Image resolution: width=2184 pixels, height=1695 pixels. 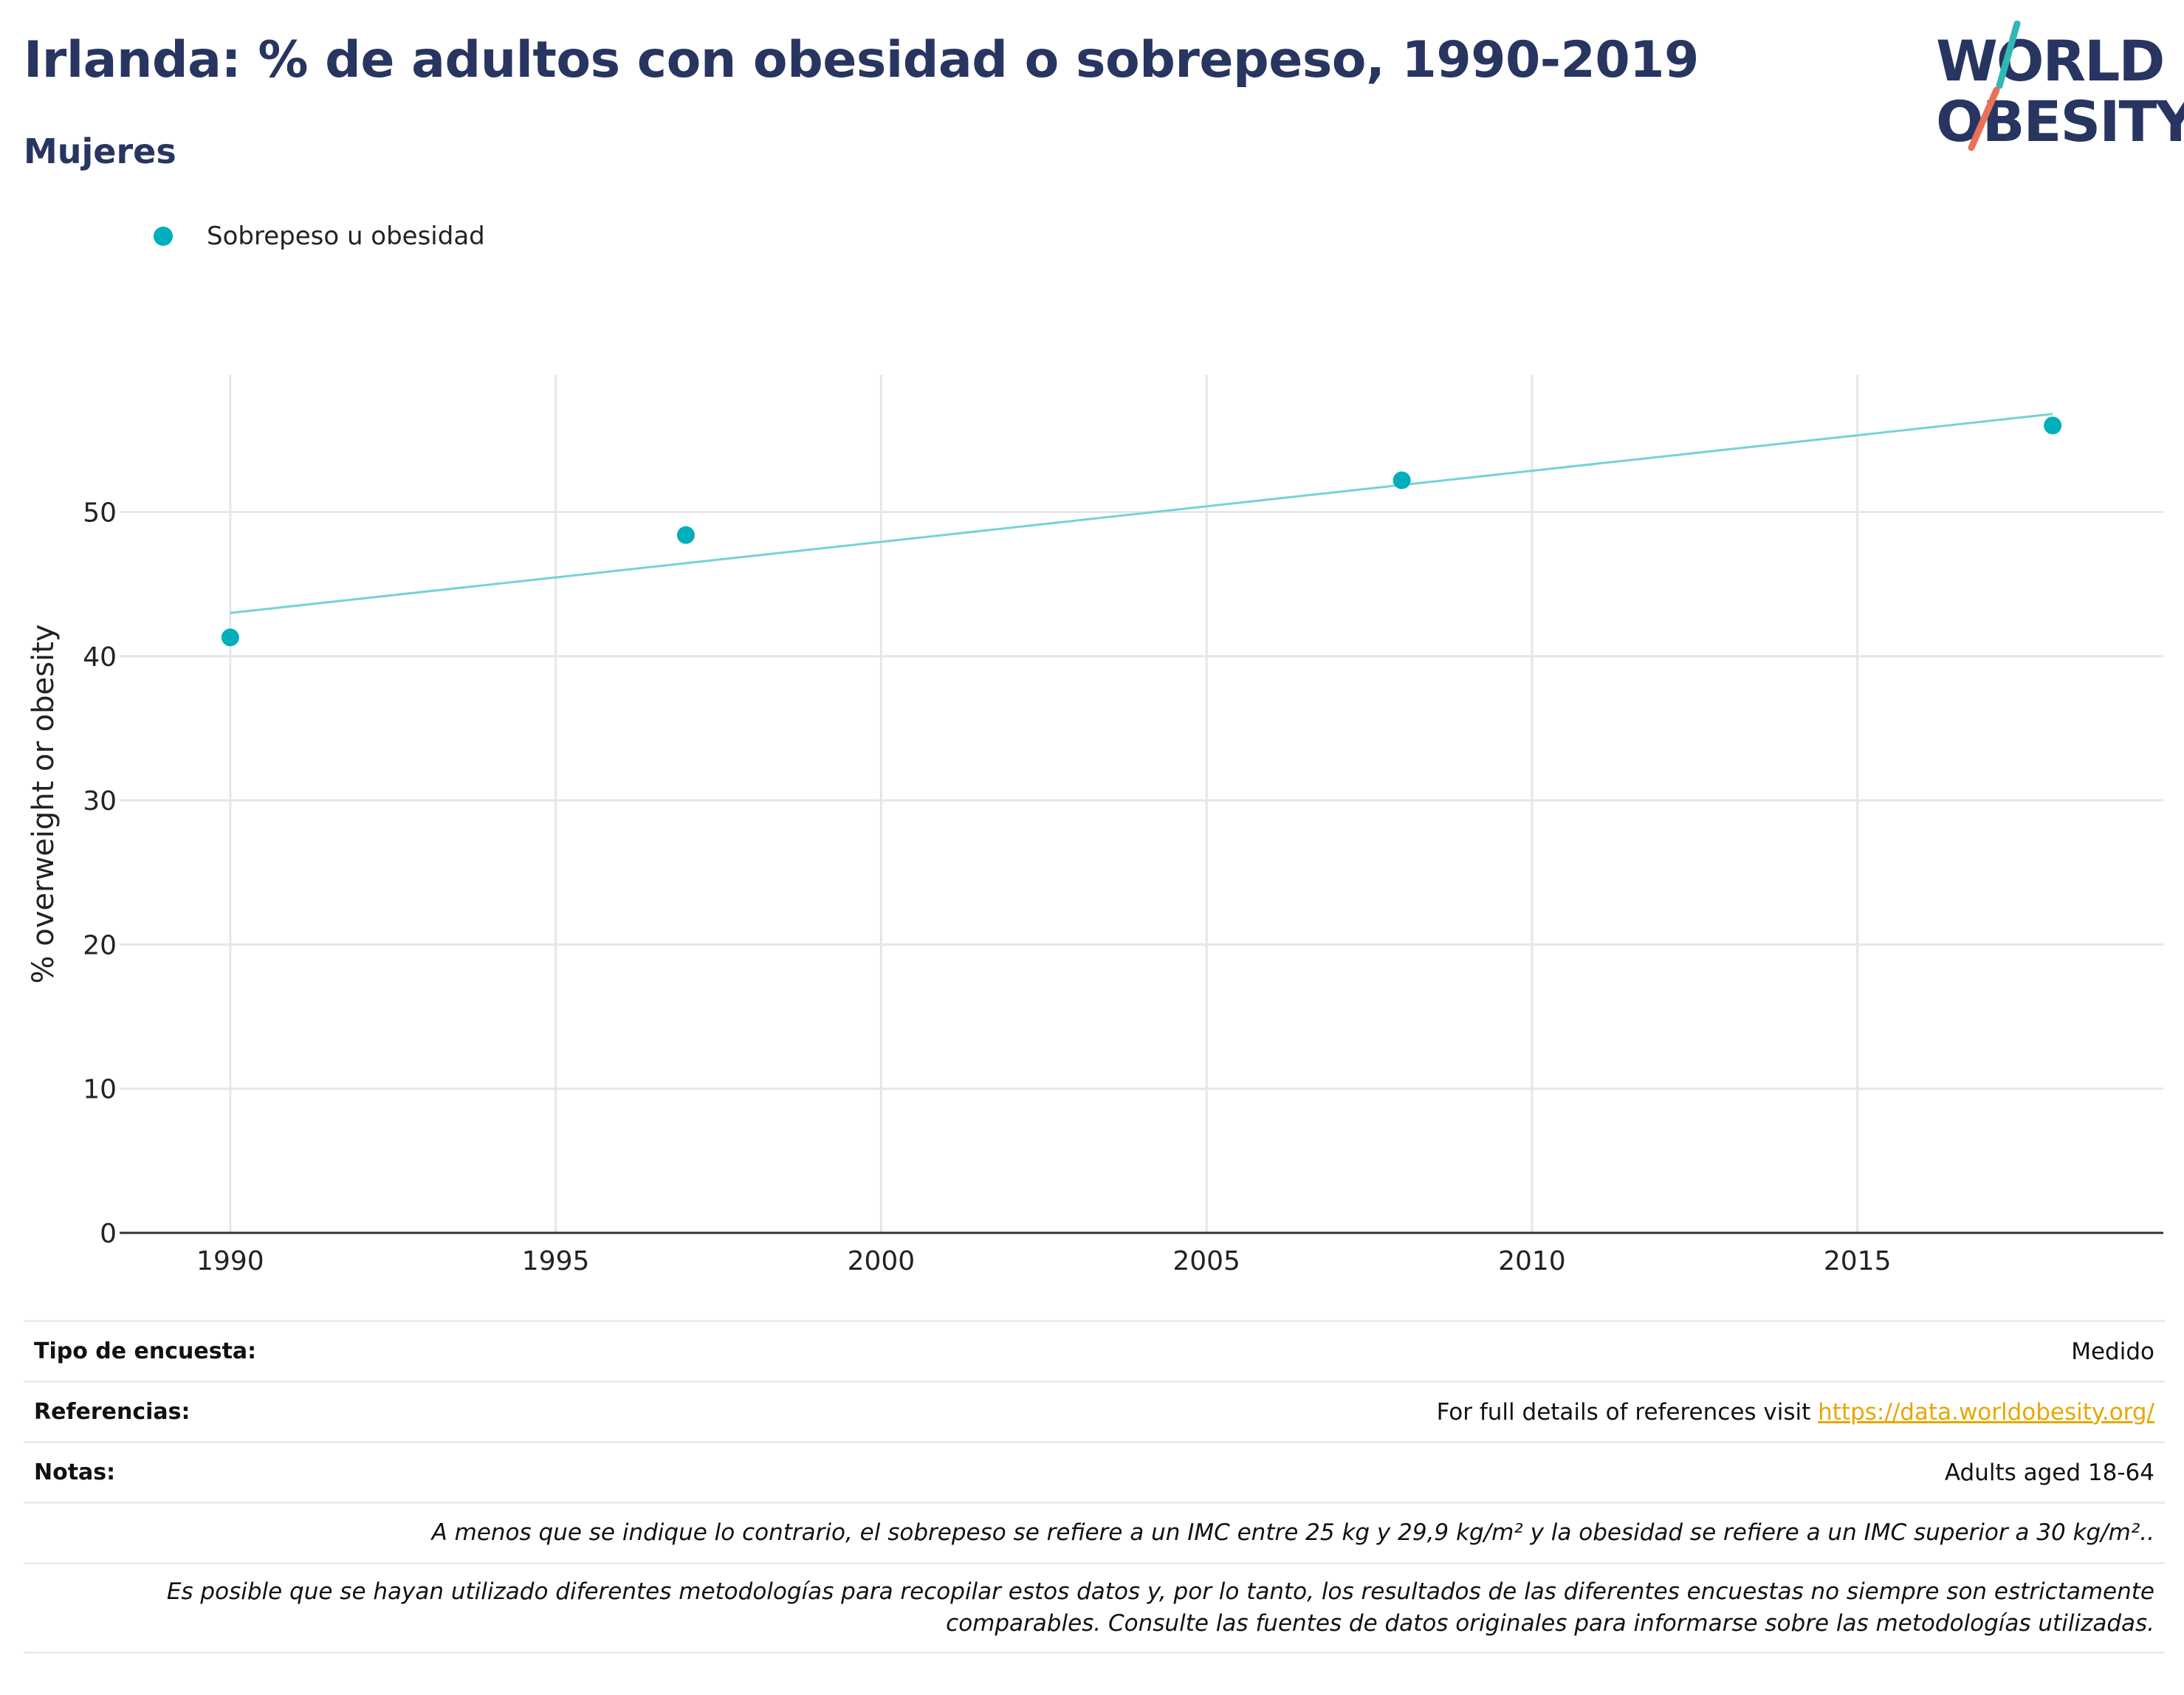 What do you see at coordinates (145, 1351) in the screenshot?
I see `survey-type-label: Tipo de encuesta:` at bounding box center [145, 1351].